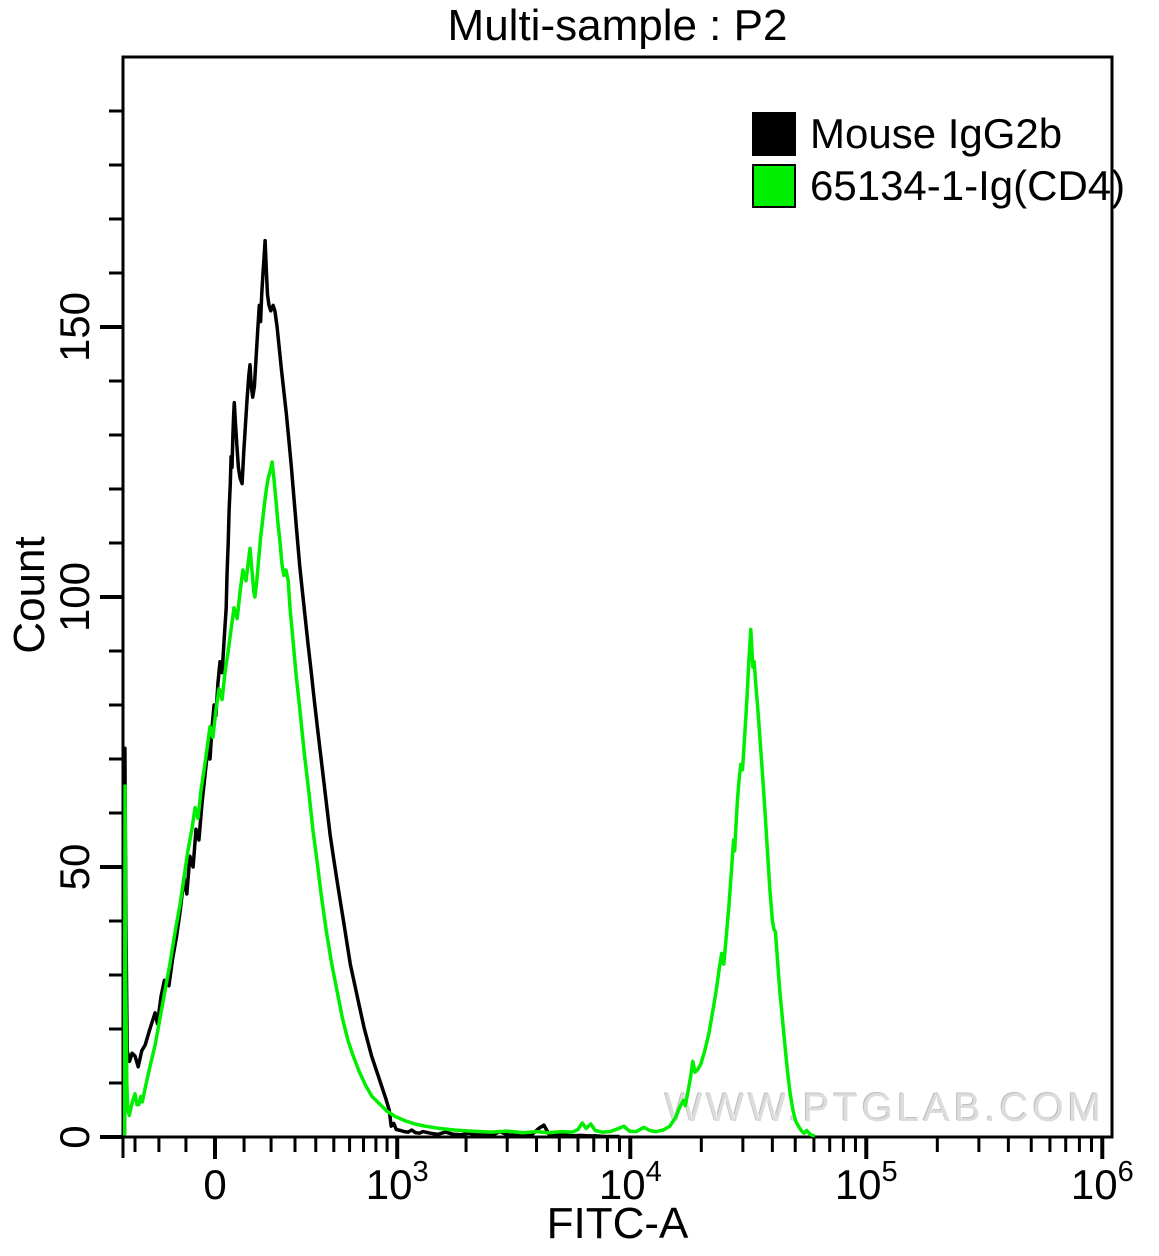 This screenshot has width=1159, height=1256. What do you see at coordinates (1102, 1182) in the screenshot?
I see `x-tick-label: 10⁶` at bounding box center [1102, 1182].